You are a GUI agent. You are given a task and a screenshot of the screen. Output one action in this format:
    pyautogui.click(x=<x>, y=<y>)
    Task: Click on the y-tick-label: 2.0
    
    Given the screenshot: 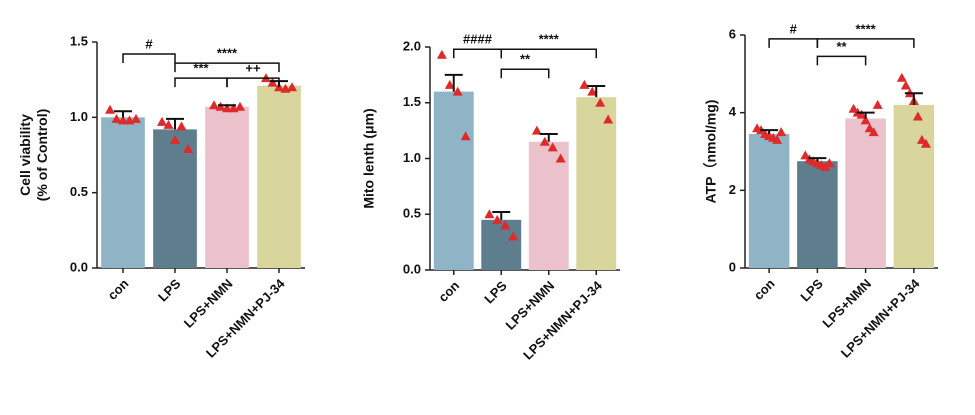 What is the action you would take?
    pyautogui.click(x=412, y=45)
    